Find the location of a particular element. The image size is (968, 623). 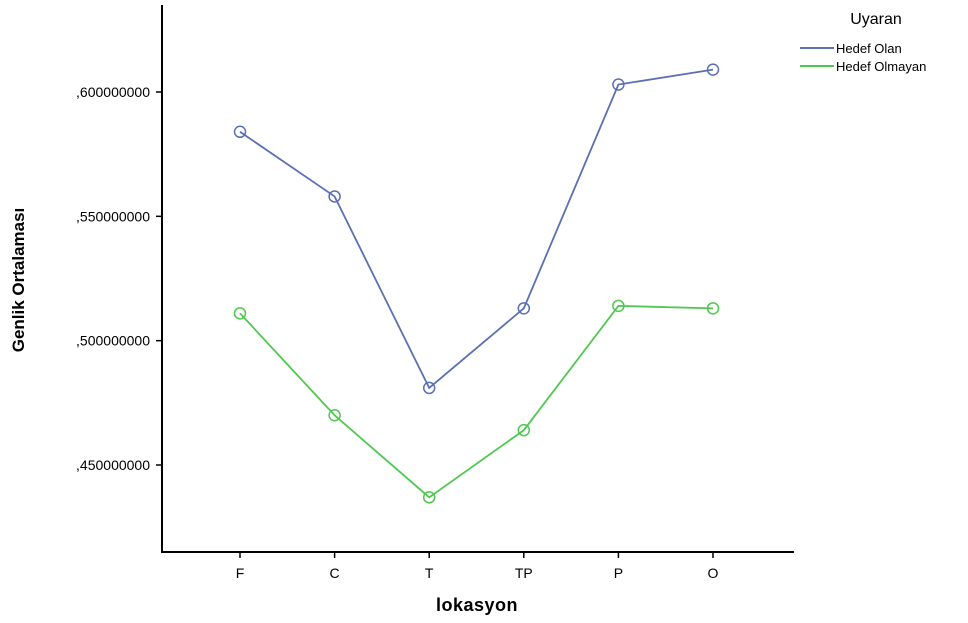

x-axis-title: lokasyon is located at coordinates (477, 605).